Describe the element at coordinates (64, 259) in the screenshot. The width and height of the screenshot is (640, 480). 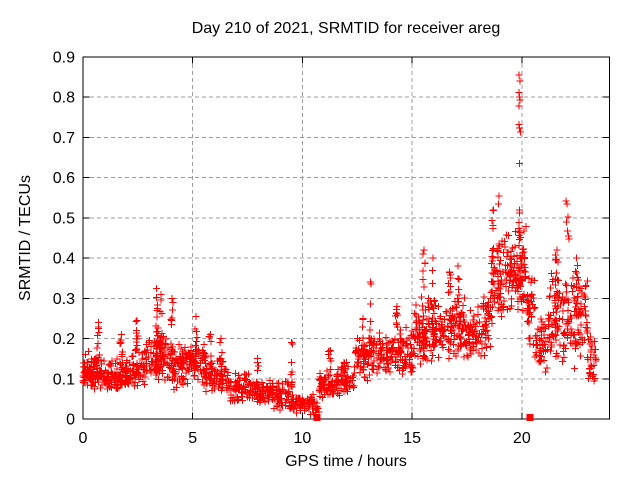
I see `y-tick-label: 0.4` at that location.